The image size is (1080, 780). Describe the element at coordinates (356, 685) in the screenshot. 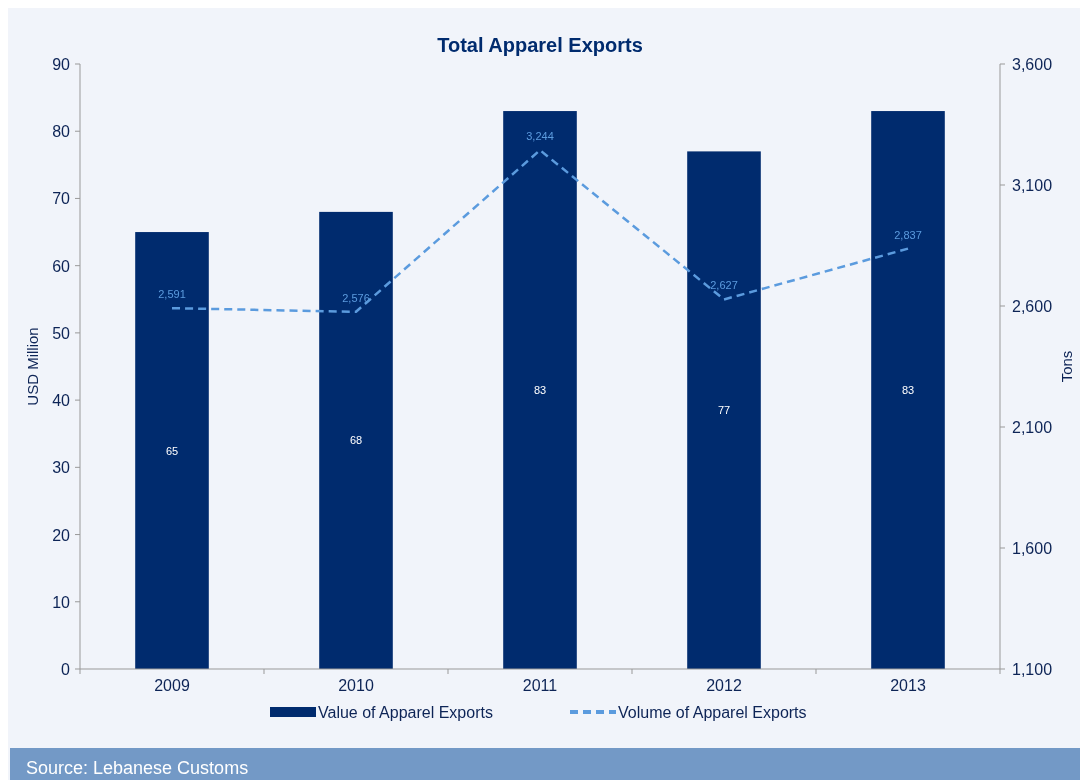

I see `x-tick-label: 2010` at that location.